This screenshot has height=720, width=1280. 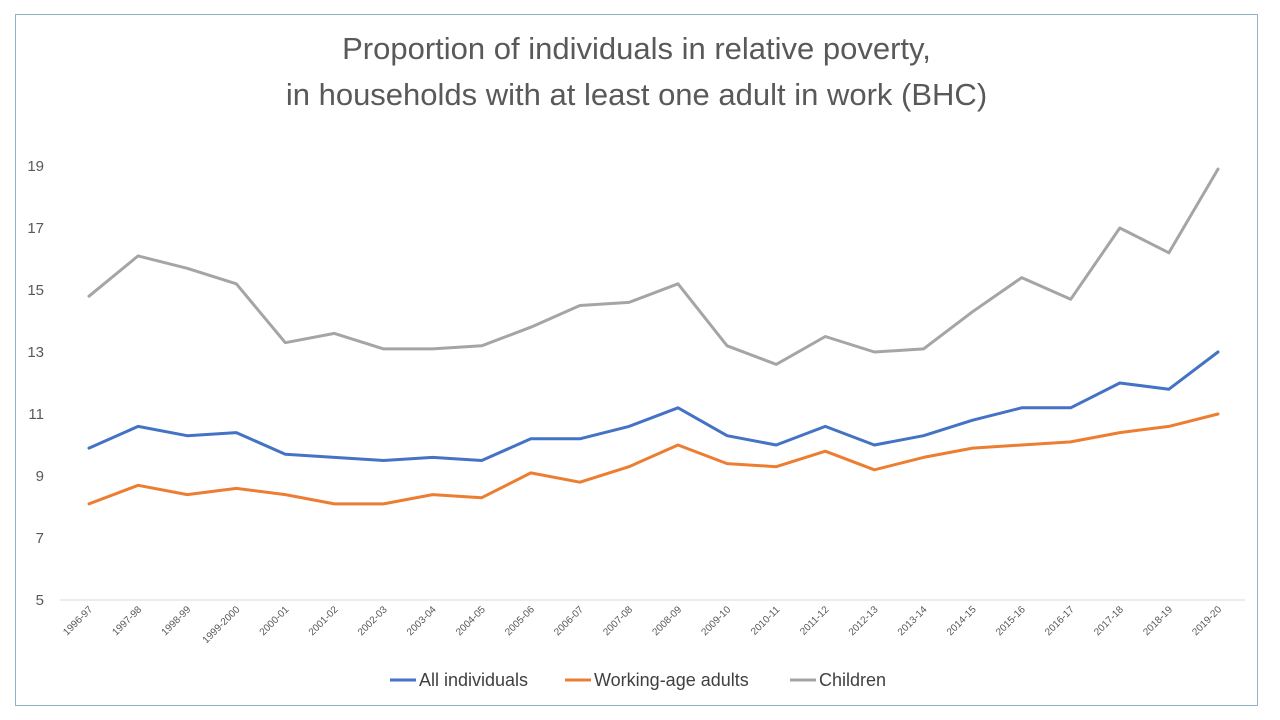 What do you see at coordinates (177, 621) in the screenshot?
I see `x-tick-label: 1998-99` at bounding box center [177, 621].